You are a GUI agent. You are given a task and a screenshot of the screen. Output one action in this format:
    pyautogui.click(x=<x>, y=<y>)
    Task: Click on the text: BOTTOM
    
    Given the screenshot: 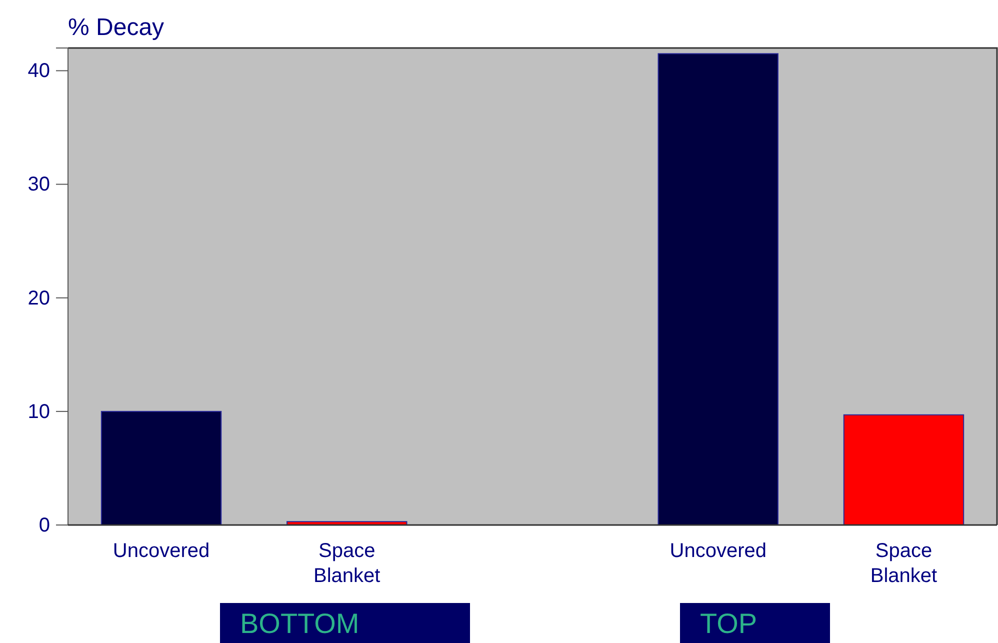 What is the action you would take?
    pyautogui.click(x=300, y=623)
    